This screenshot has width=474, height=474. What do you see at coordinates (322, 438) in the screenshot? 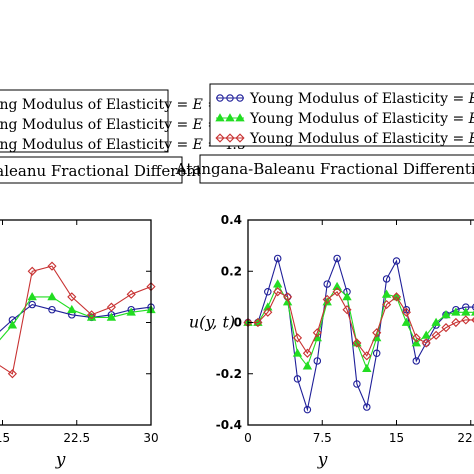
I see `x-tick-label: 7.5` at bounding box center [322, 438].